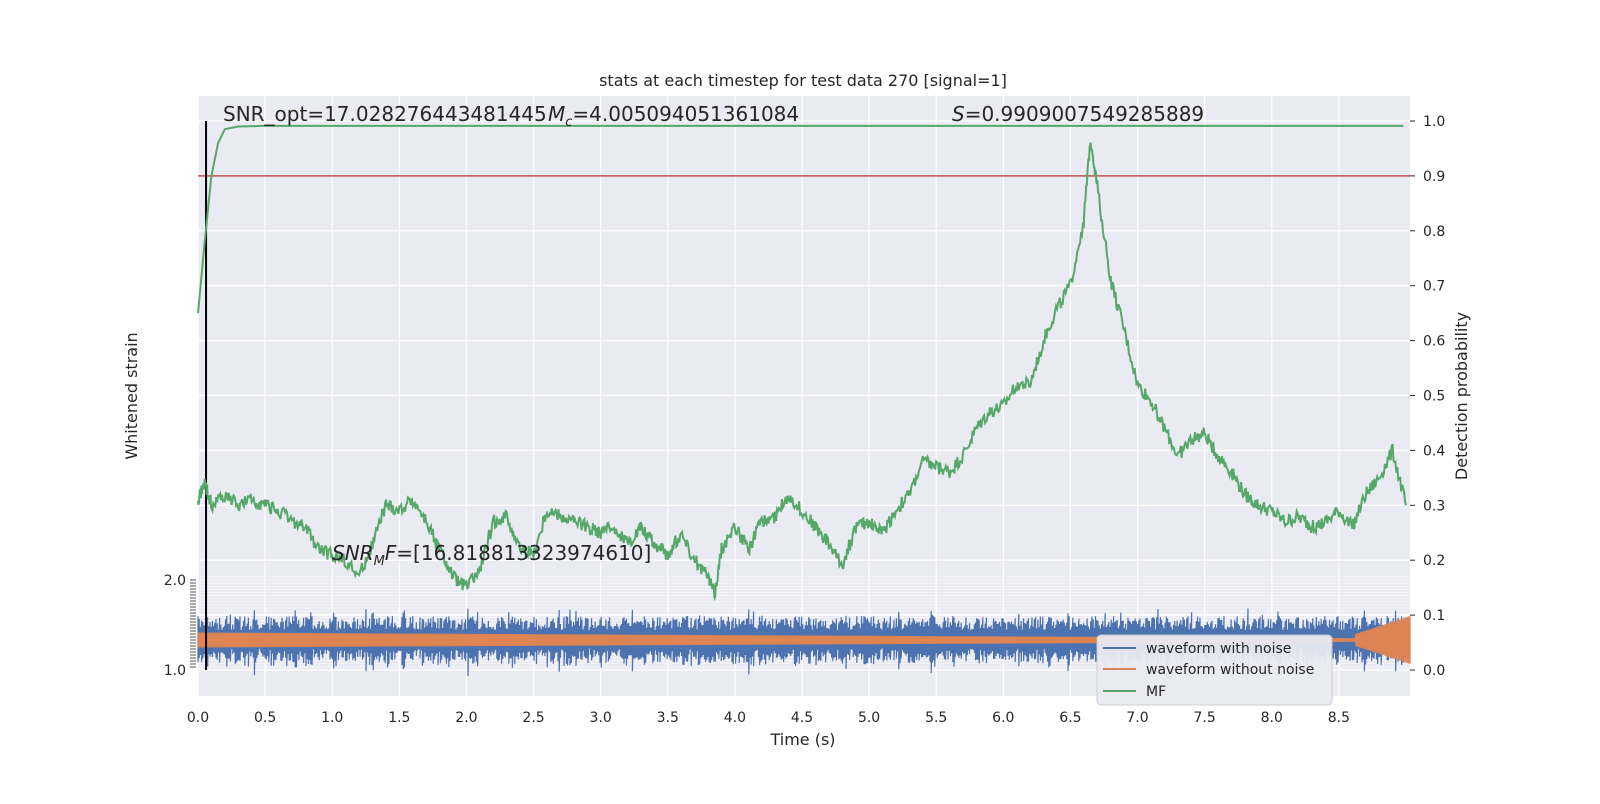  What do you see at coordinates (1230, 670) in the screenshot?
I see `legend-label-clean: waveform without noise` at bounding box center [1230, 670].